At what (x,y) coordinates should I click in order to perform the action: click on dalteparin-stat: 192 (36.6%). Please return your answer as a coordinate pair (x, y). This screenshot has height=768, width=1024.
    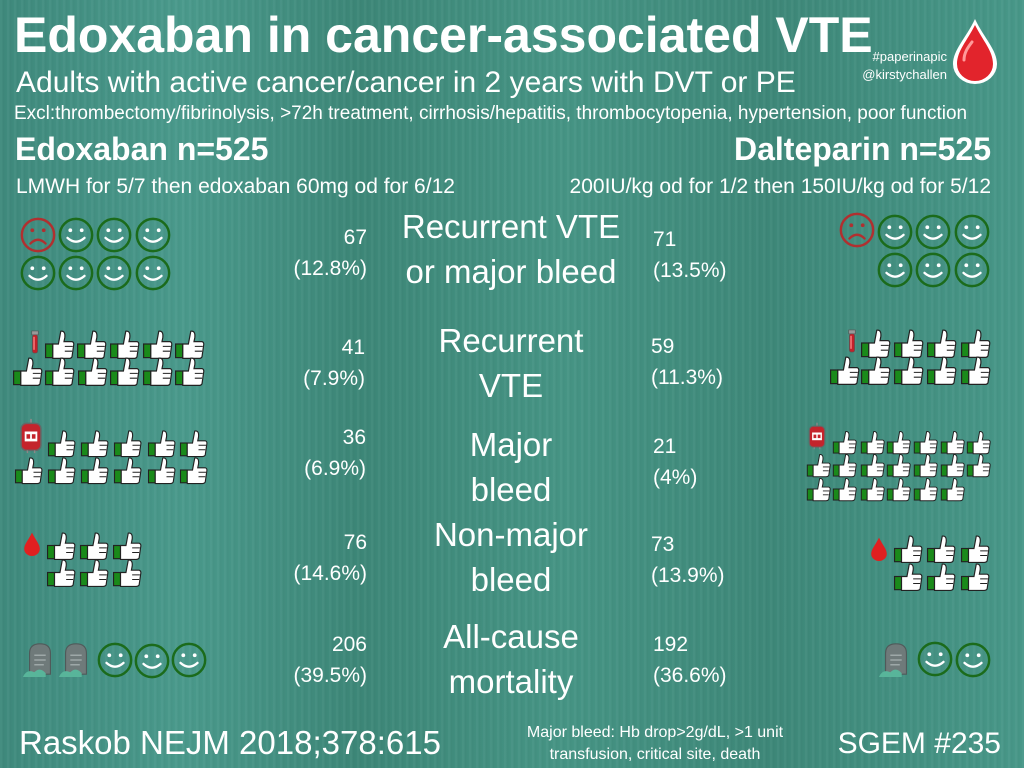
    Looking at the image, I should click on (690, 660).